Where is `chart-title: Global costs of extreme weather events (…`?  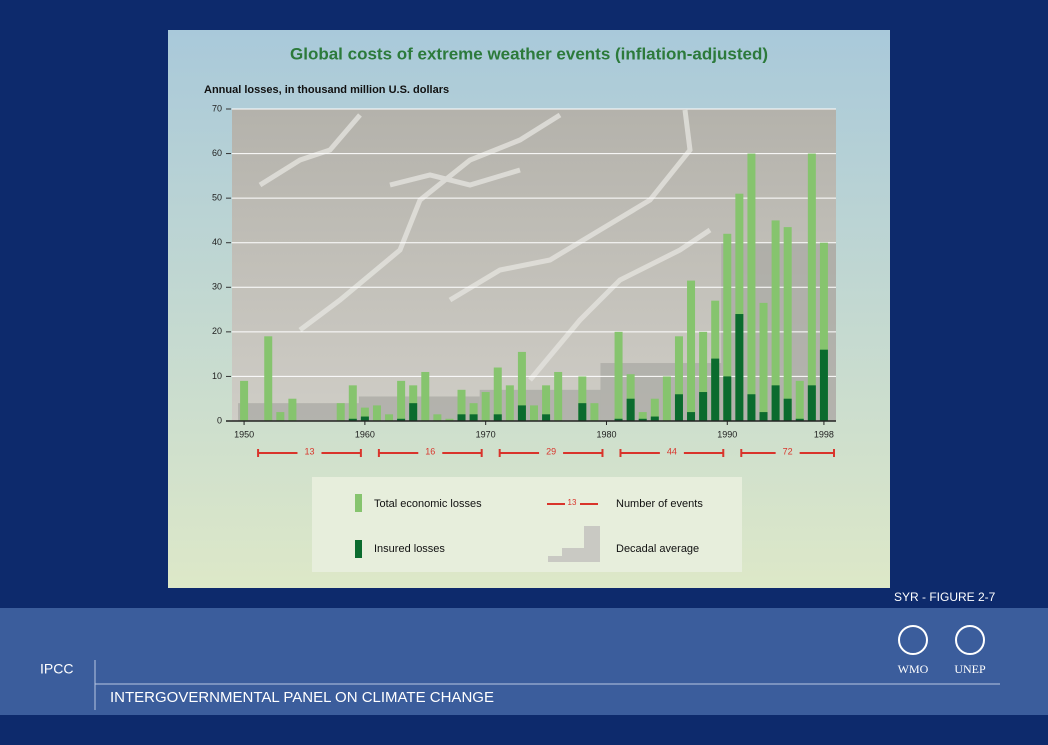 chart-title: Global costs of extreme weather events (… is located at coordinates (529, 53).